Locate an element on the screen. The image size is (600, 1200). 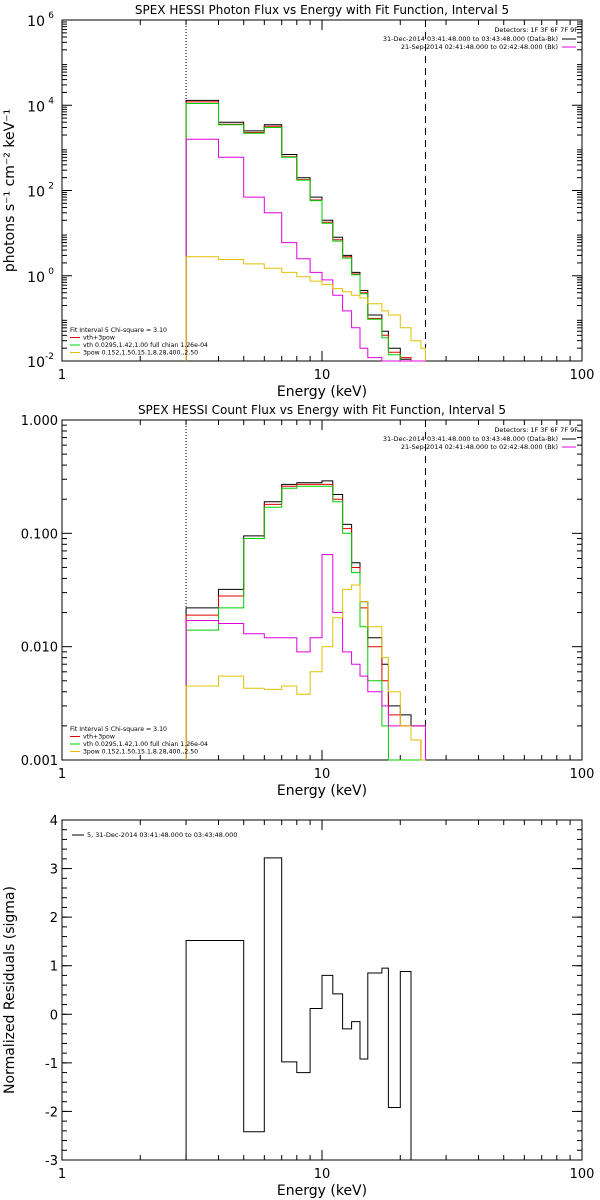
y-tick-label: 1 is located at coordinates (54, 967).